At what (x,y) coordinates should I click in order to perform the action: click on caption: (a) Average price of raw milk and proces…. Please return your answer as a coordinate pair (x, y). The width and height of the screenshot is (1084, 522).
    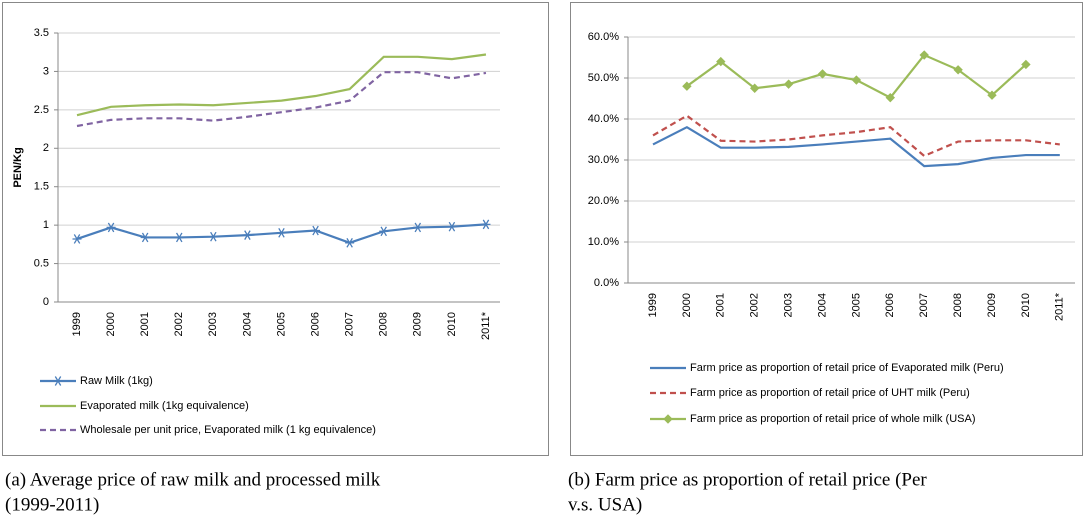
    Looking at the image, I should click on (193, 479).